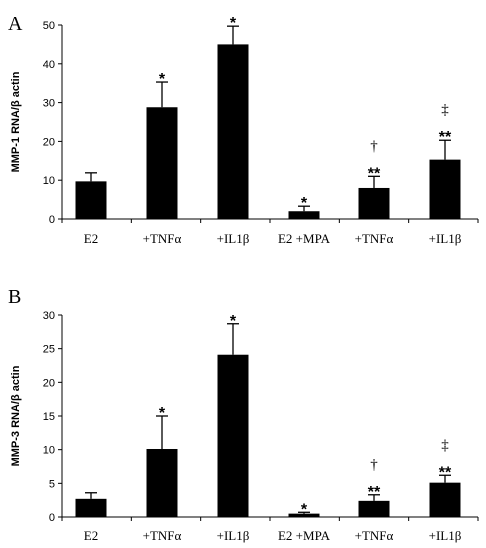 The image size is (486, 548). I want to click on y-axis-label: MMP-1 RNA/β actin, so click(16, 121).